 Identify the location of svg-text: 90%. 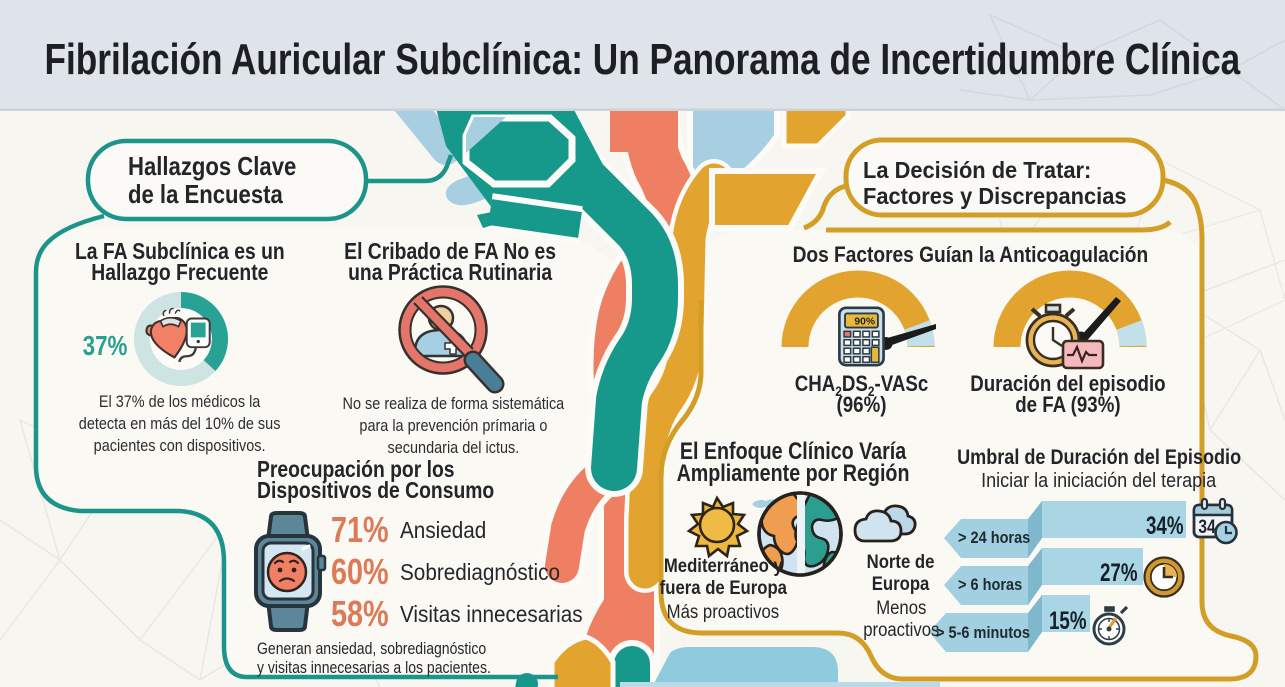
(864, 322).